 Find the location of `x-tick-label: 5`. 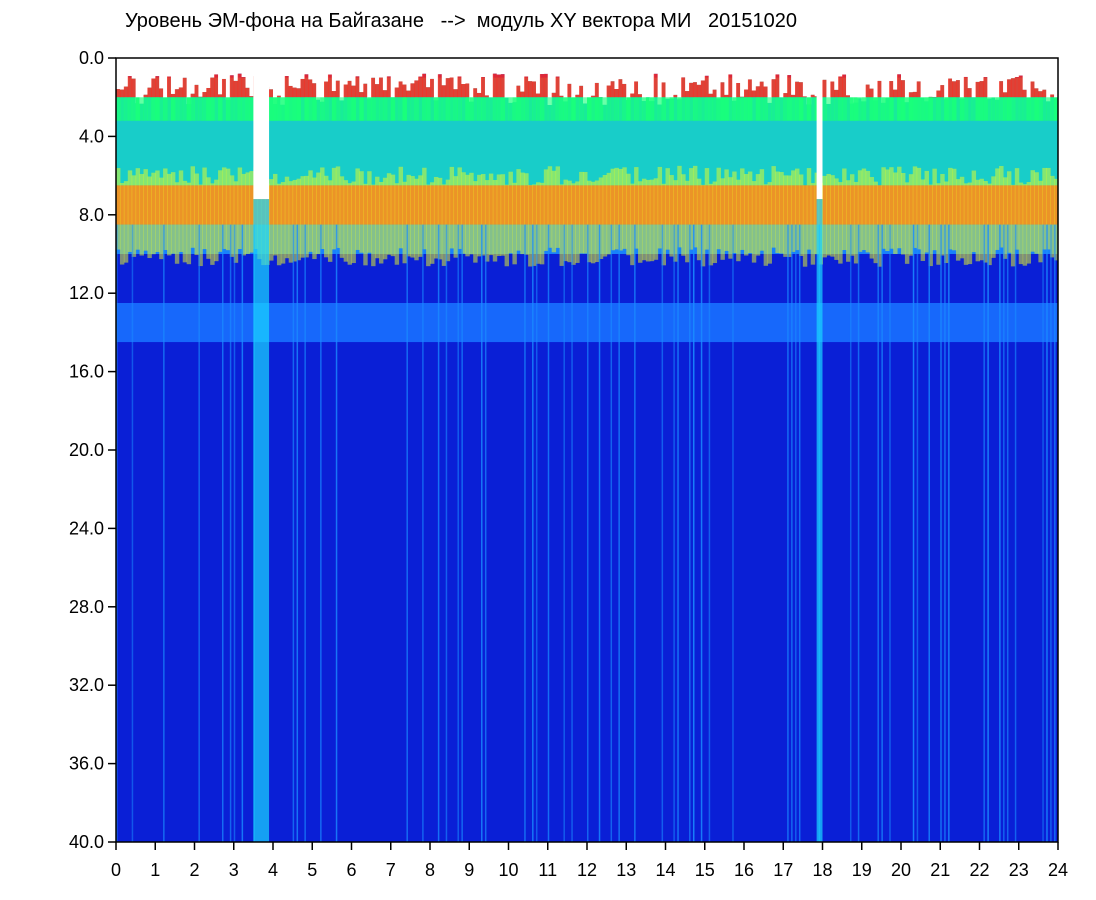

x-tick-label: 5 is located at coordinates (312, 870).